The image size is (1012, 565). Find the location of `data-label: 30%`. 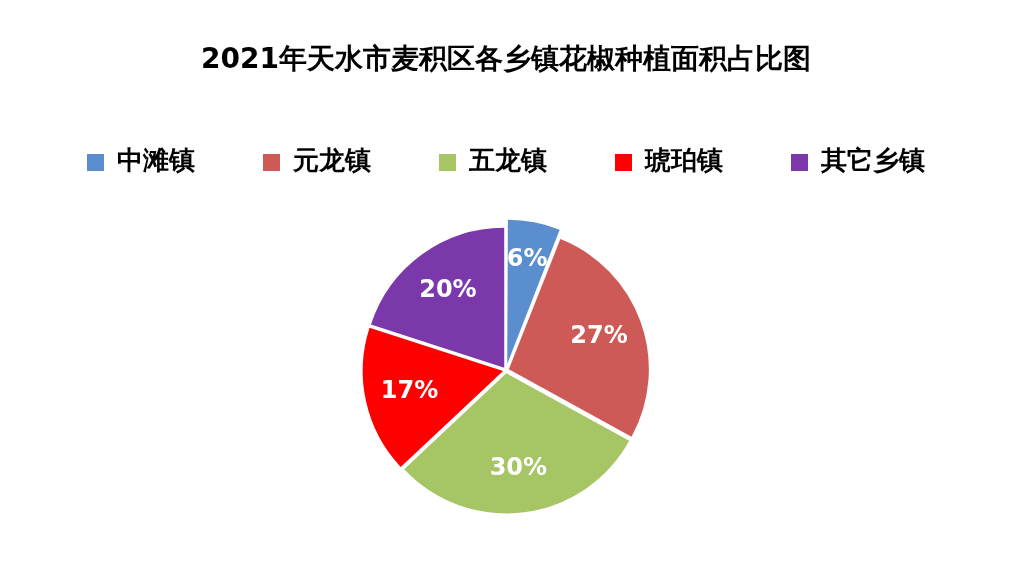

data-label: 30% is located at coordinates (518, 466).